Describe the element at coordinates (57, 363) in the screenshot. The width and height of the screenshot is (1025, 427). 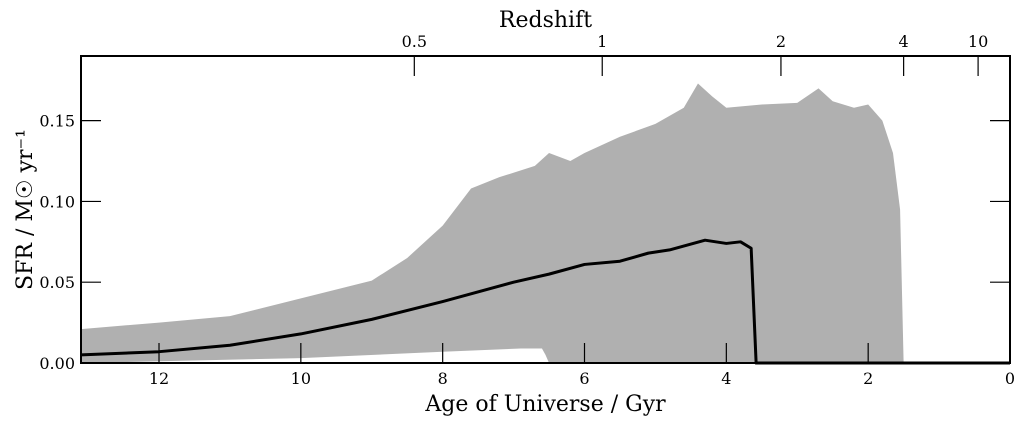
I see `y-tick-label: 0.00` at that location.